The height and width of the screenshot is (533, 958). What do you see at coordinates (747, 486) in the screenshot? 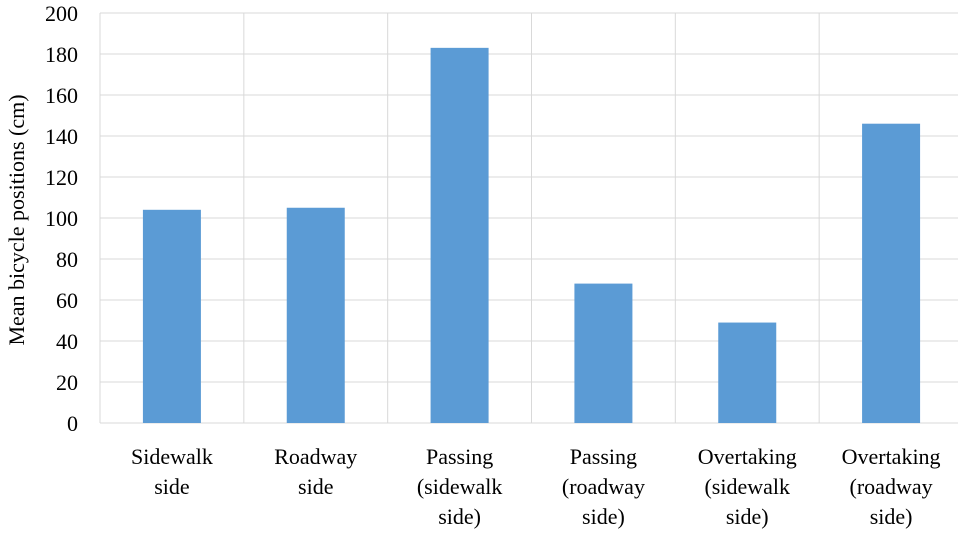
I see `x-tick-label: Overtaking (sidewalk side)` at bounding box center [747, 486].